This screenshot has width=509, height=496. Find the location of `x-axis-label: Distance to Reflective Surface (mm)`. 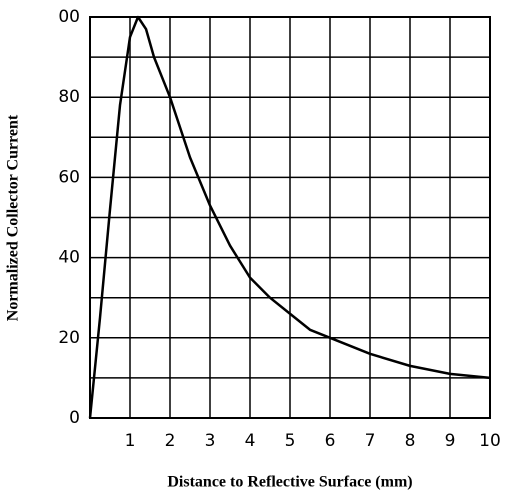

x-axis-label: Distance to Reflective Surface (mm) is located at coordinates (289, 482).